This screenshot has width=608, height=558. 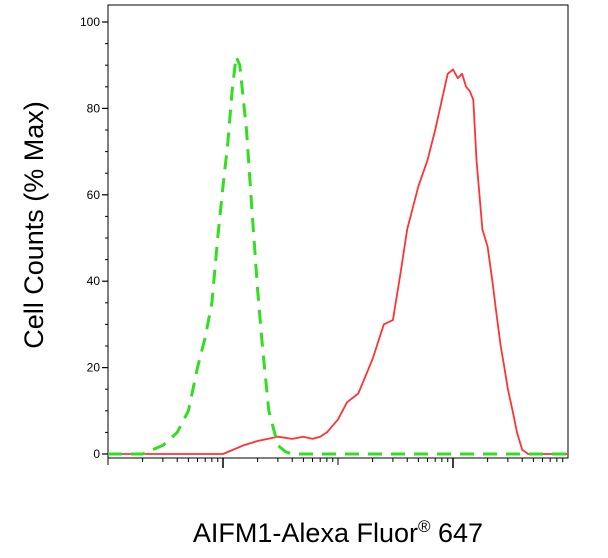 I want to click on y-tick-label: 20, so click(x=94, y=368).